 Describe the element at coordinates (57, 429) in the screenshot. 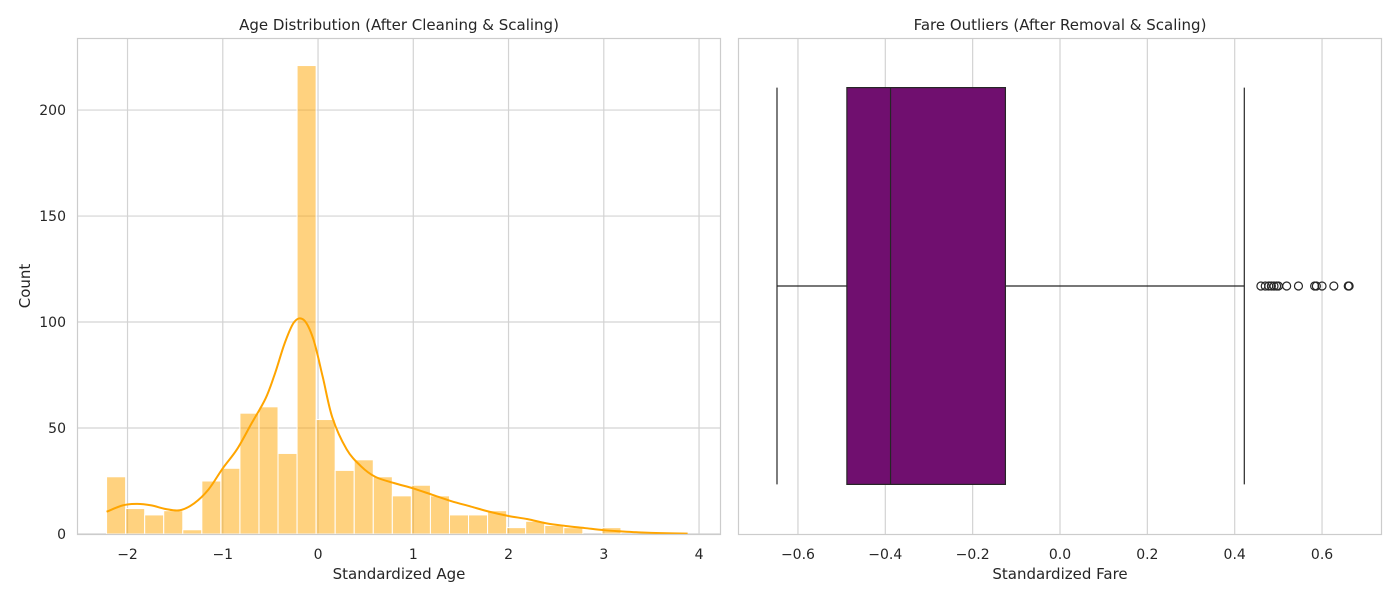

I see `age-y-tick-label: 50` at that location.